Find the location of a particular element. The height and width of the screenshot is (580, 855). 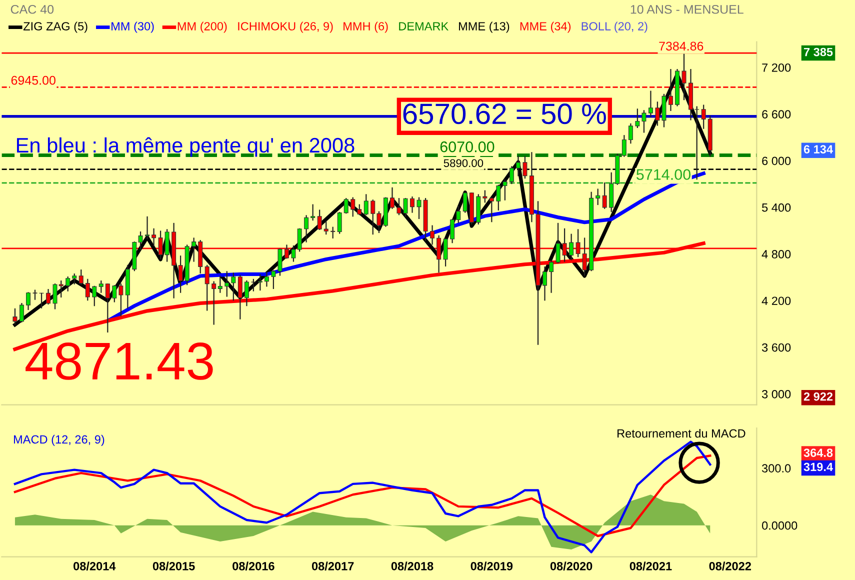

y-tick-label: 7 200 is located at coordinates (776, 67).